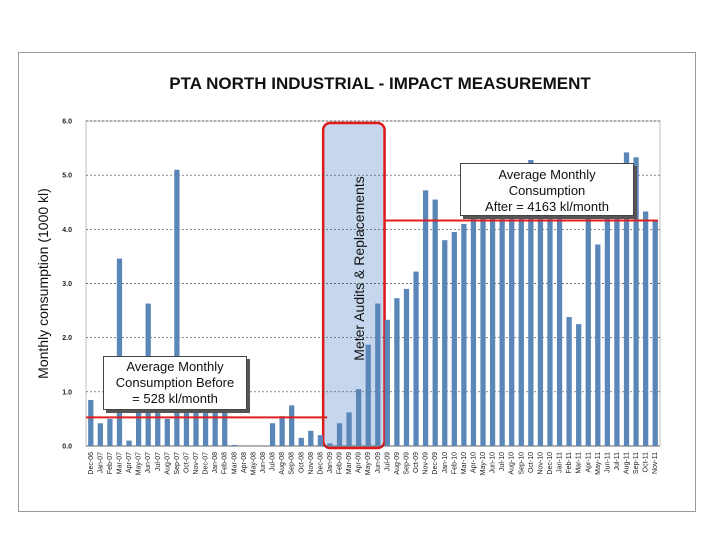 Image resolution: width=720 pixels, height=540 pixels. I want to click on x-tick-label: Jul-11, so click(617, 461).